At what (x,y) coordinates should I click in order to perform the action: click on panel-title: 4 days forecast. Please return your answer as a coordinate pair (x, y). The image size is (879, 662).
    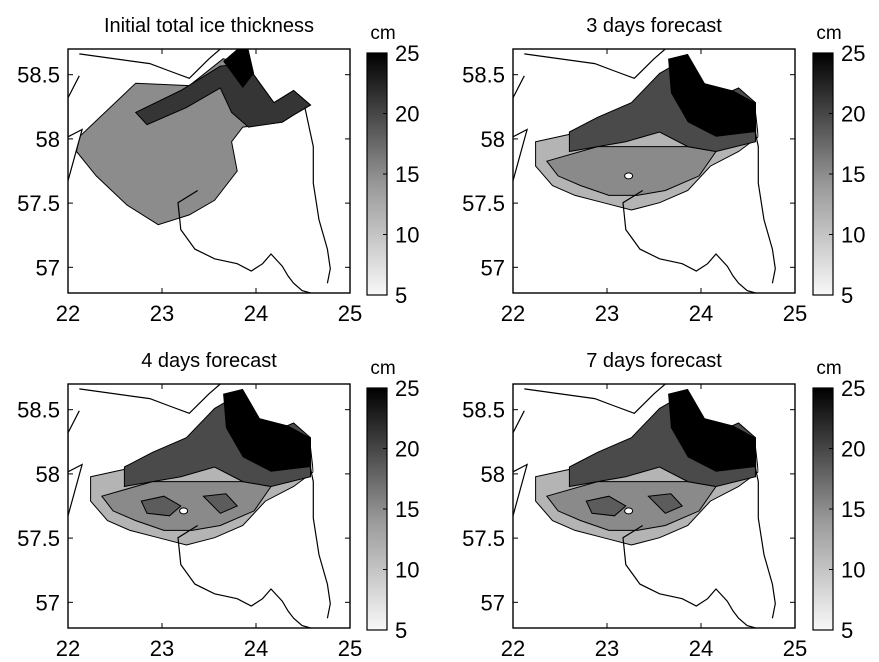
    Looking at the image, I should click on (209, 361).